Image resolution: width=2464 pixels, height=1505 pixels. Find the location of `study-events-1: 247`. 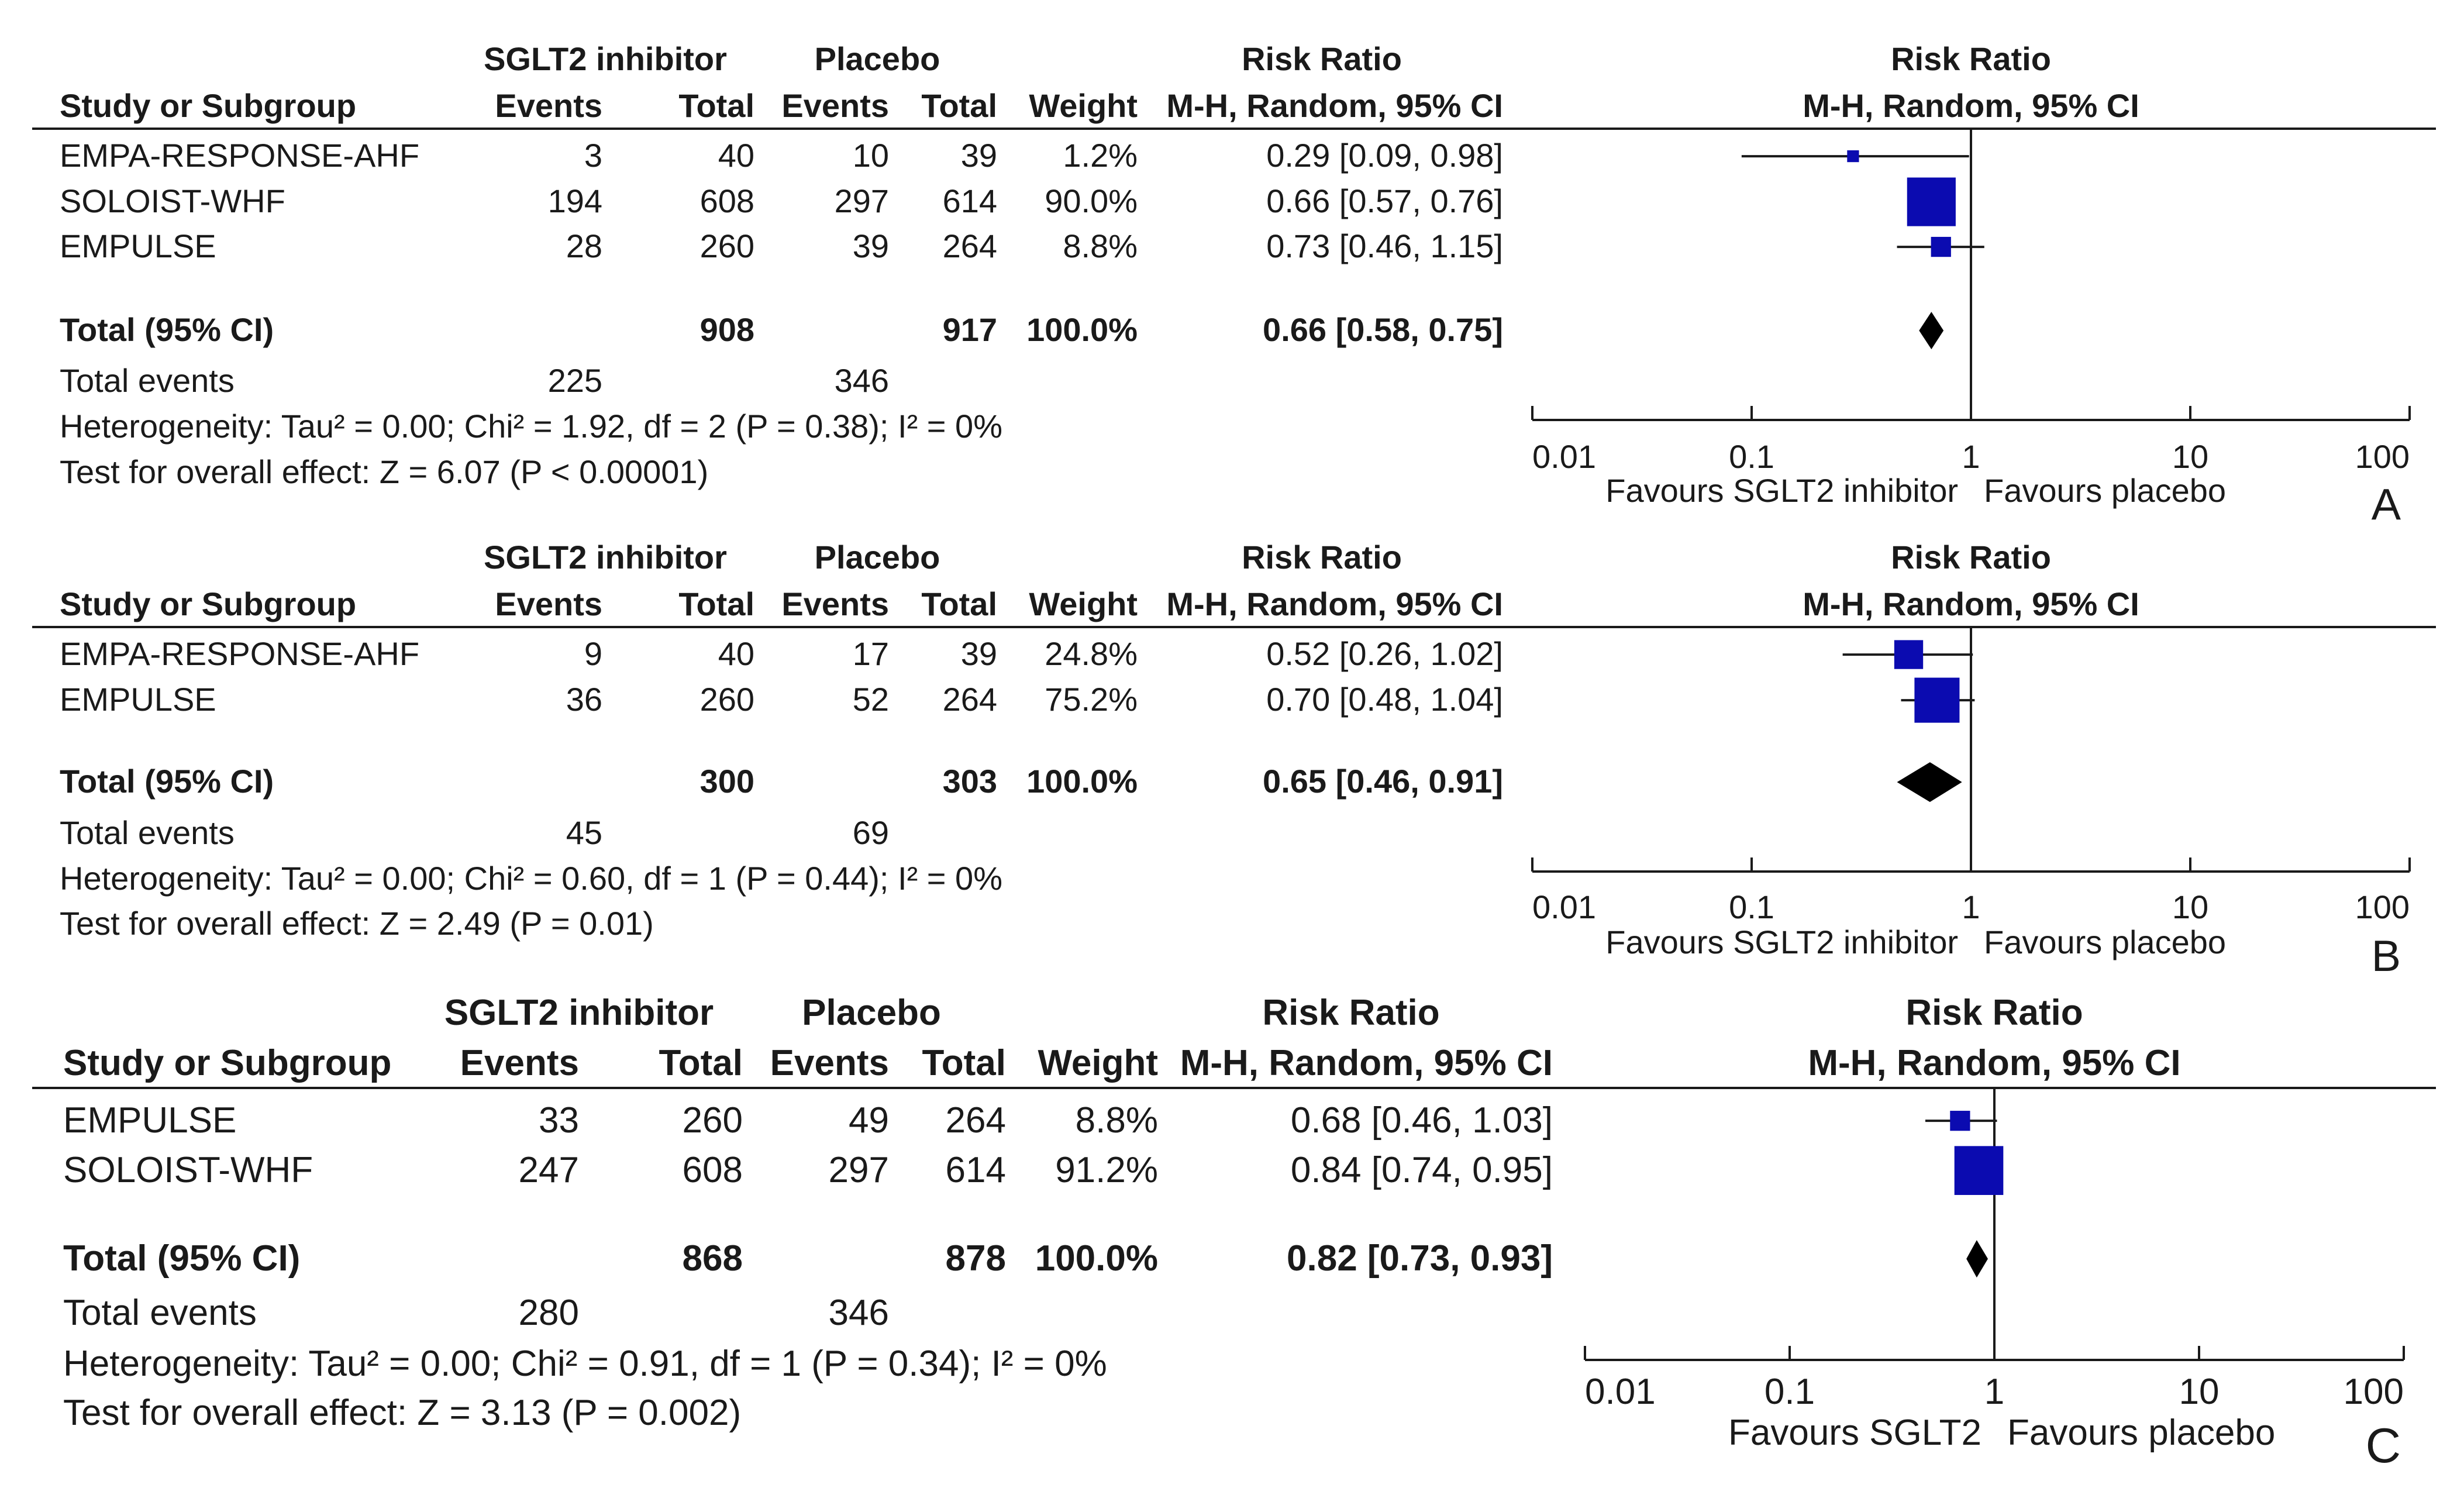

study-events-1: 247 is located at coordinates (549, 1170).